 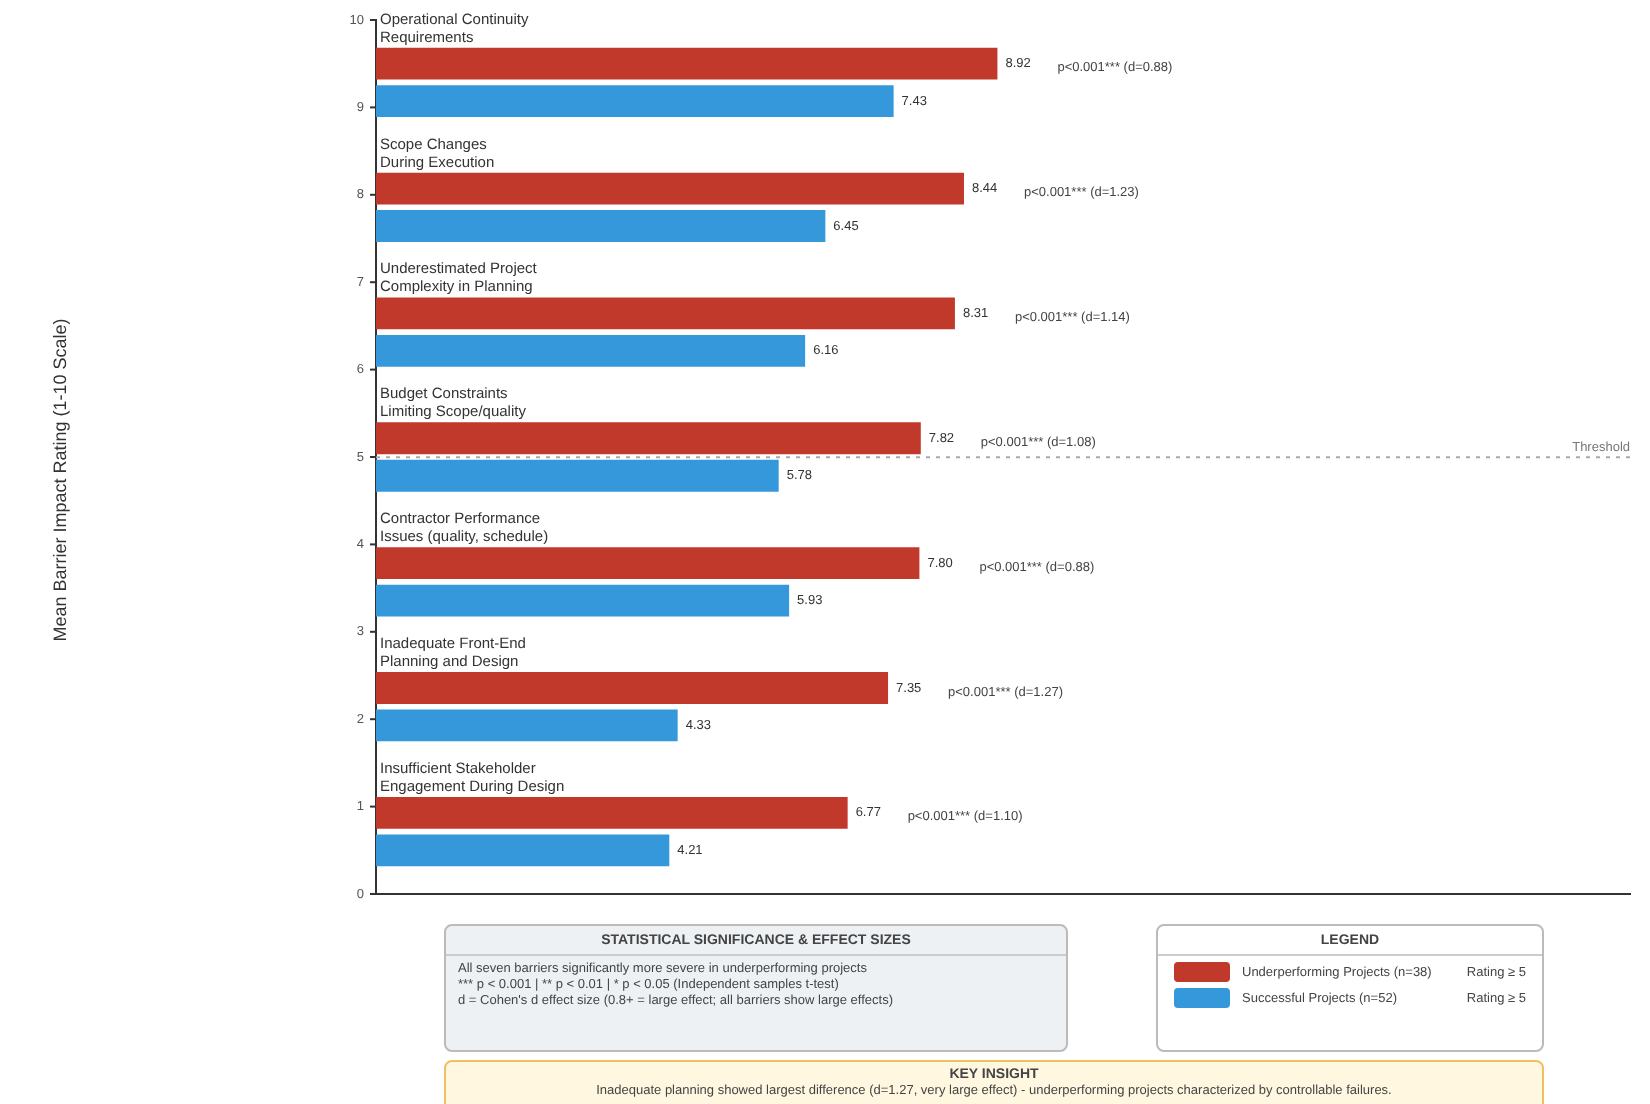 I want to click on text: Mean Barrier Impact Rating (1-10 Scale), so click(x=60, y=480).